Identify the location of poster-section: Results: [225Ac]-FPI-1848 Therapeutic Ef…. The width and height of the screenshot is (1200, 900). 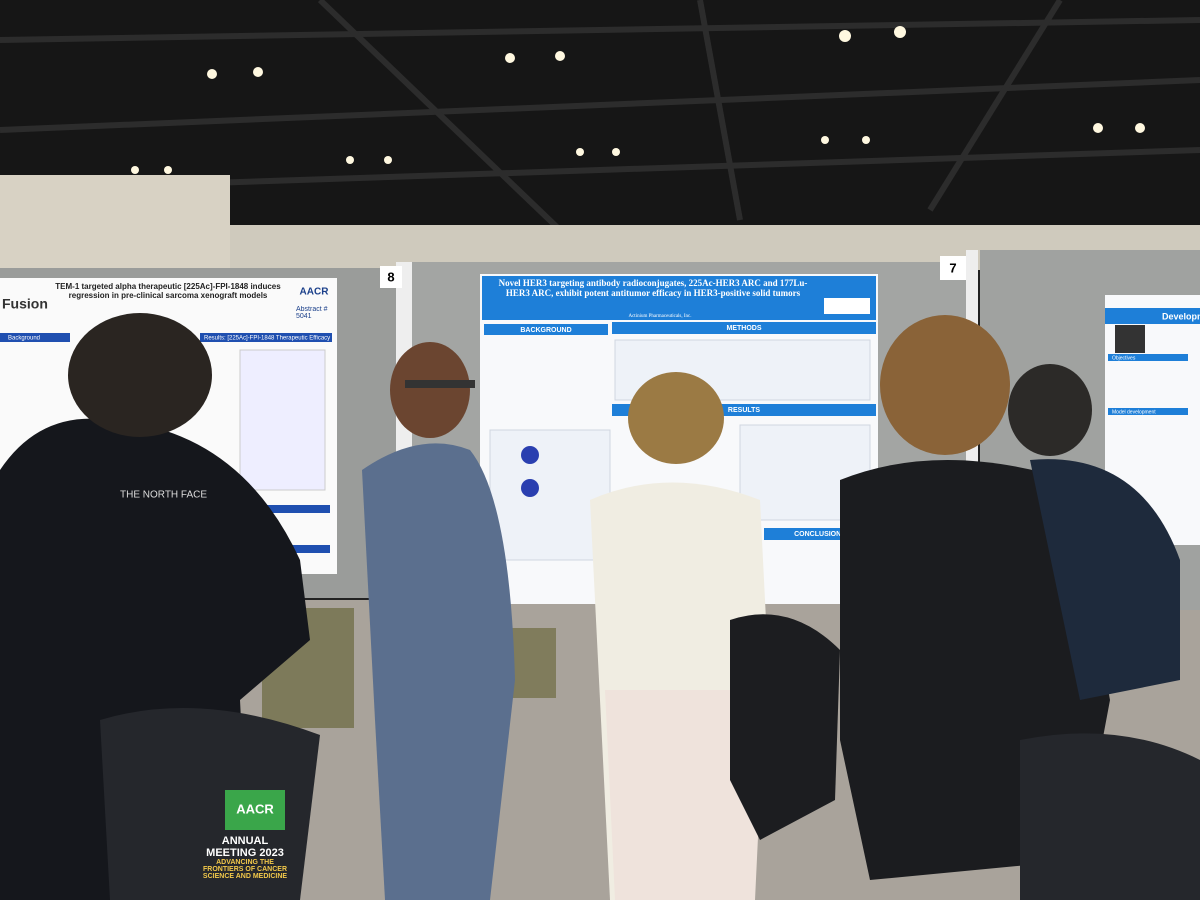
(267, 339).